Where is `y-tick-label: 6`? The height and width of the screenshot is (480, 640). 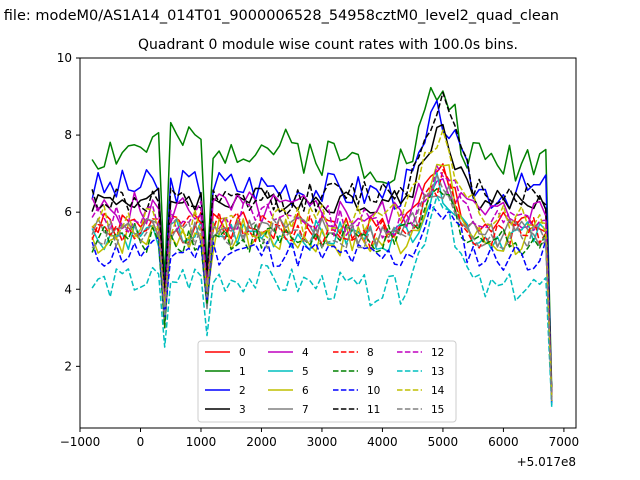 y-tick-label: 6 is located at coordinates (68, 212).